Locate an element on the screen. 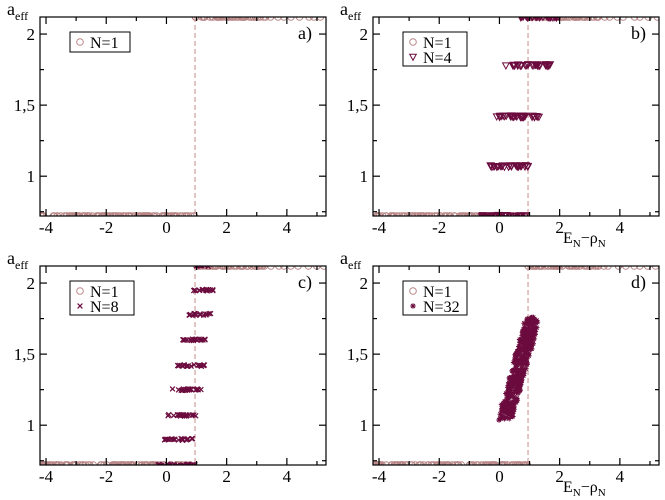  x-tick-label: 2 is located at coordinates (226, 476).